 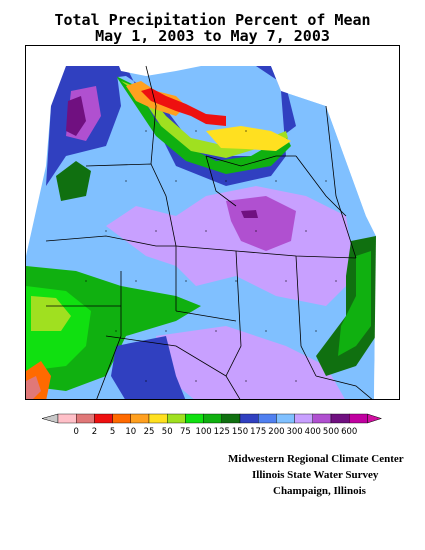 What do you see at coordinates (212, 20) in the screenshot?
I see `map-title-line1: Total Precipitation Percent of Mean` at bounding box center [212, 20].